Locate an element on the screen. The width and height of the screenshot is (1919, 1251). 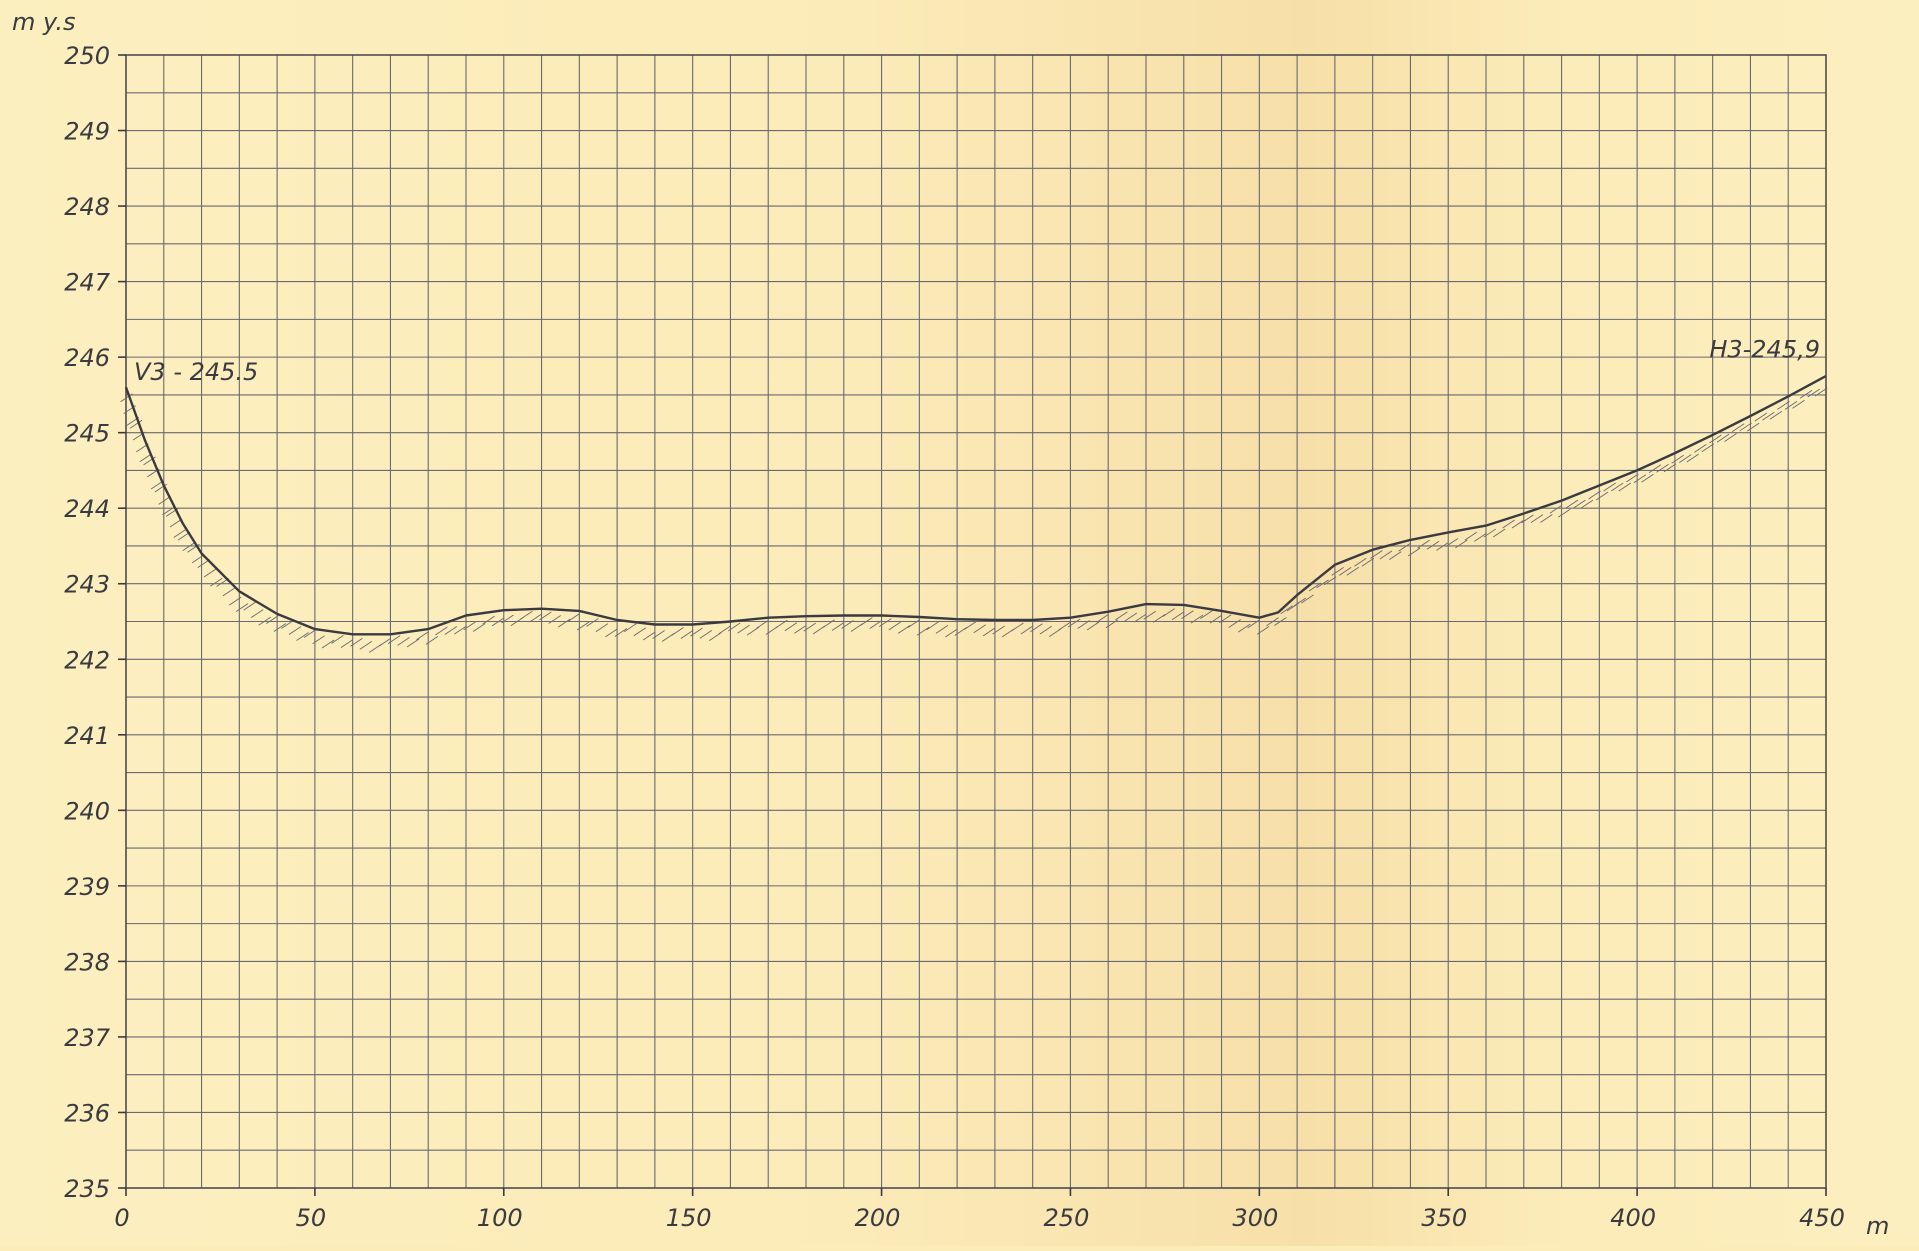
x-tick-label: 50 is located at coordinates (311, 1218).